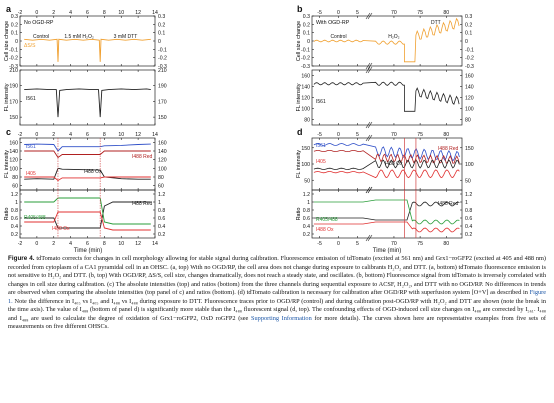 This screenshot has width=554, height=403. Describe the element at coordinates (277, 297) in the screenshot. I see `figure-1-link: Figure 1.` at that location.